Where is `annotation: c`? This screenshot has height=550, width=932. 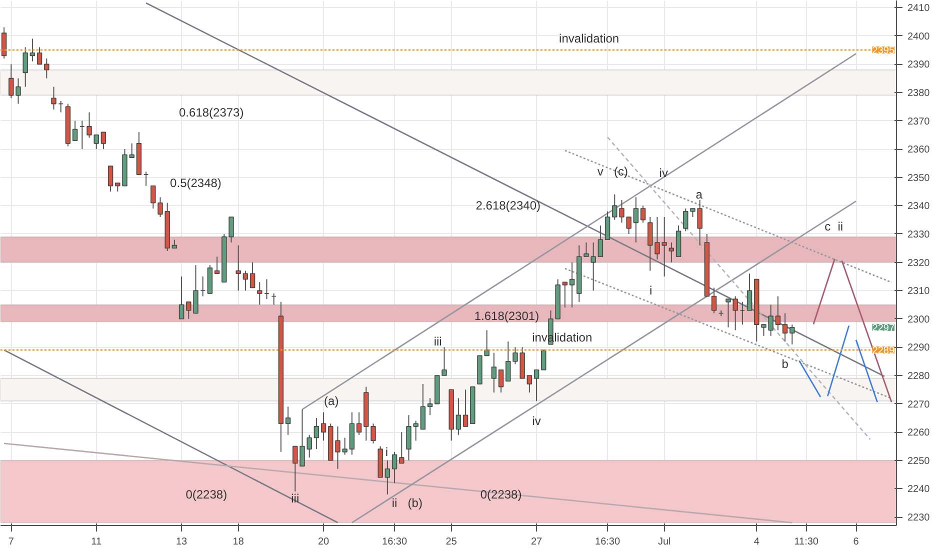 annotation: c is located at coordinates (827, 227).